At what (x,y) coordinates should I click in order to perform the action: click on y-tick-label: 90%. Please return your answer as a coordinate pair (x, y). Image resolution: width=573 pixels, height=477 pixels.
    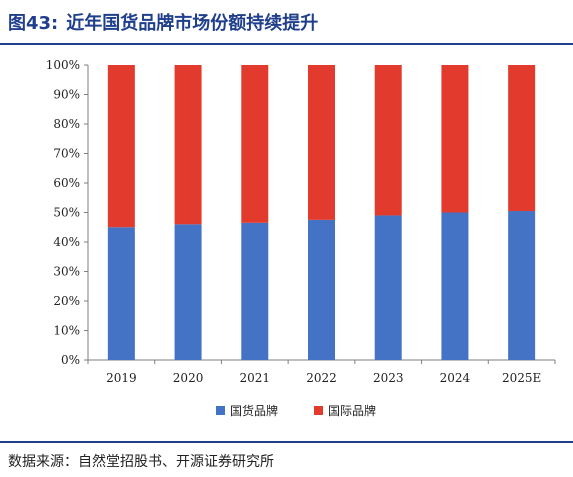
    Looking at the image, I should click on (66, 95).